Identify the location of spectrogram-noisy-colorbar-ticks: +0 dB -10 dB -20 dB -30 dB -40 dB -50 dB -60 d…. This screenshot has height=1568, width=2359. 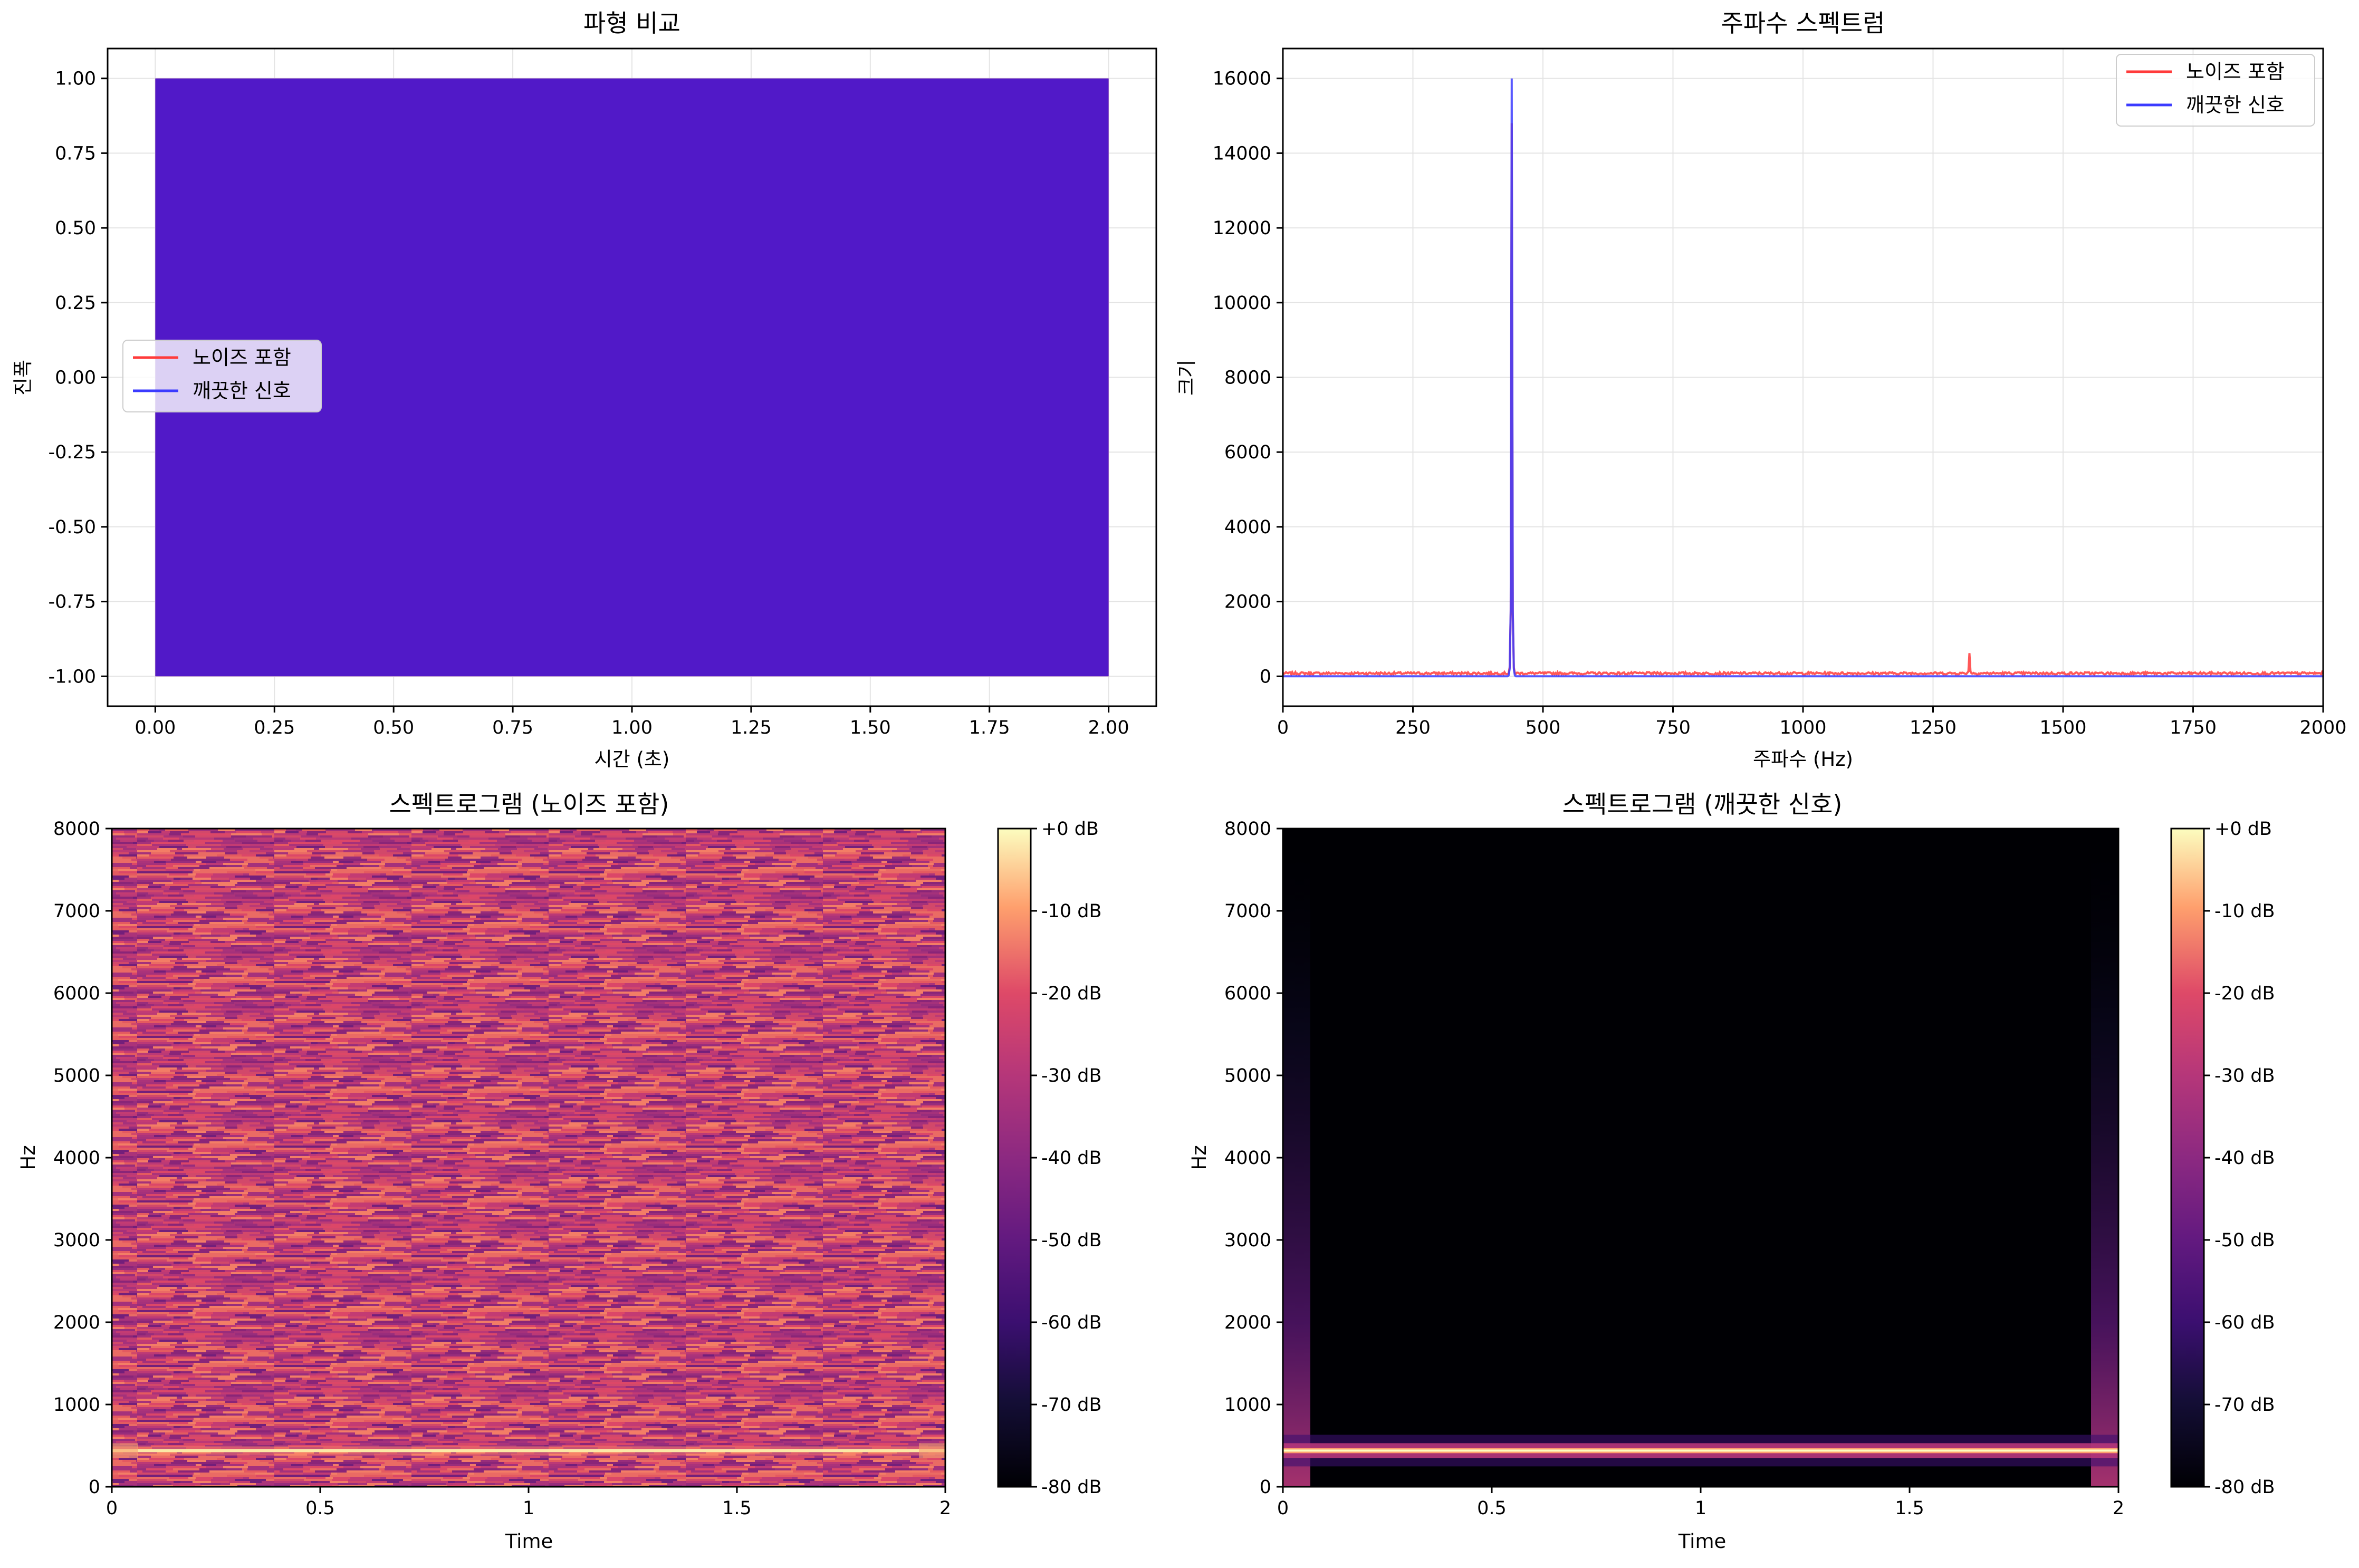
(1066, 1159).